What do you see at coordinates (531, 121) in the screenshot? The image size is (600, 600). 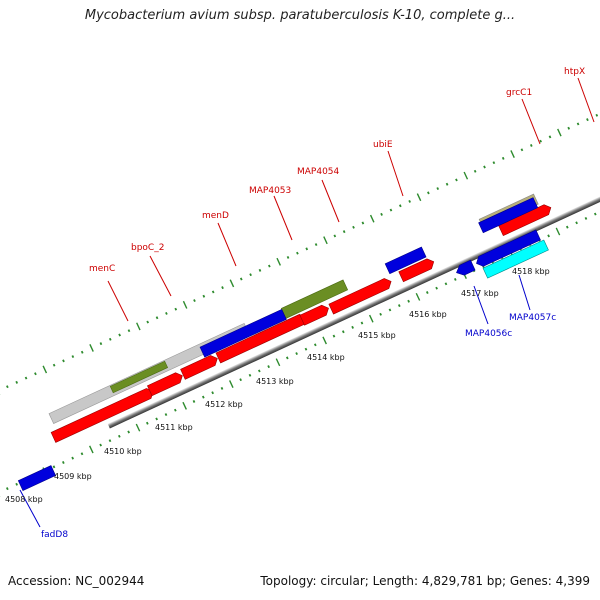 I see `leader-grcC1` at bounding box center [531, 121].